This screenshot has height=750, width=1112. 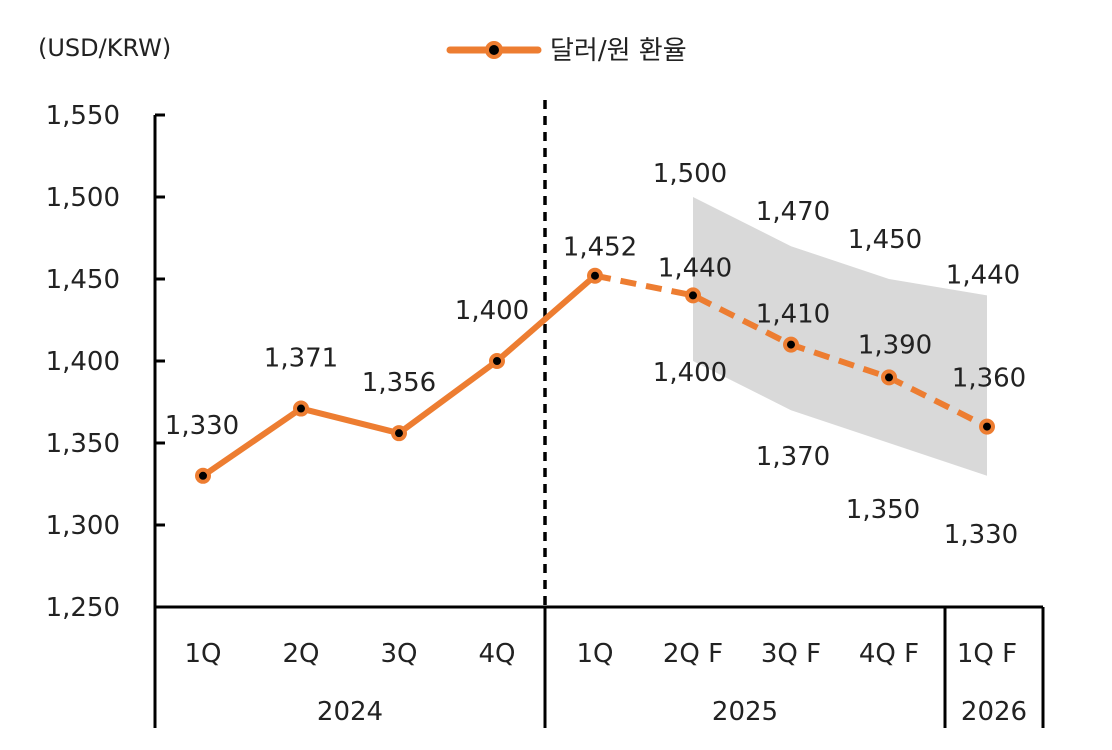 What do you see at coordinates (618, 51) in the screenshot?
I see `legend-label: 달러/원 환율` at bounding box center [618, 51].